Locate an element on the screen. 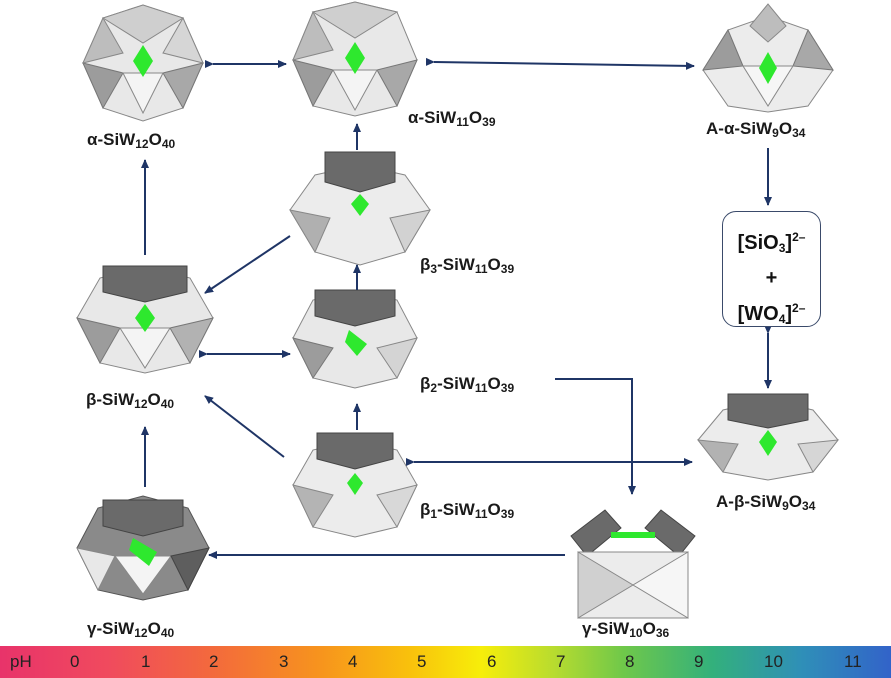 This screenshot has height=678, width=891. label-beta-siw12o40: β-SiW12O40 is located at coordinates (130, 400).